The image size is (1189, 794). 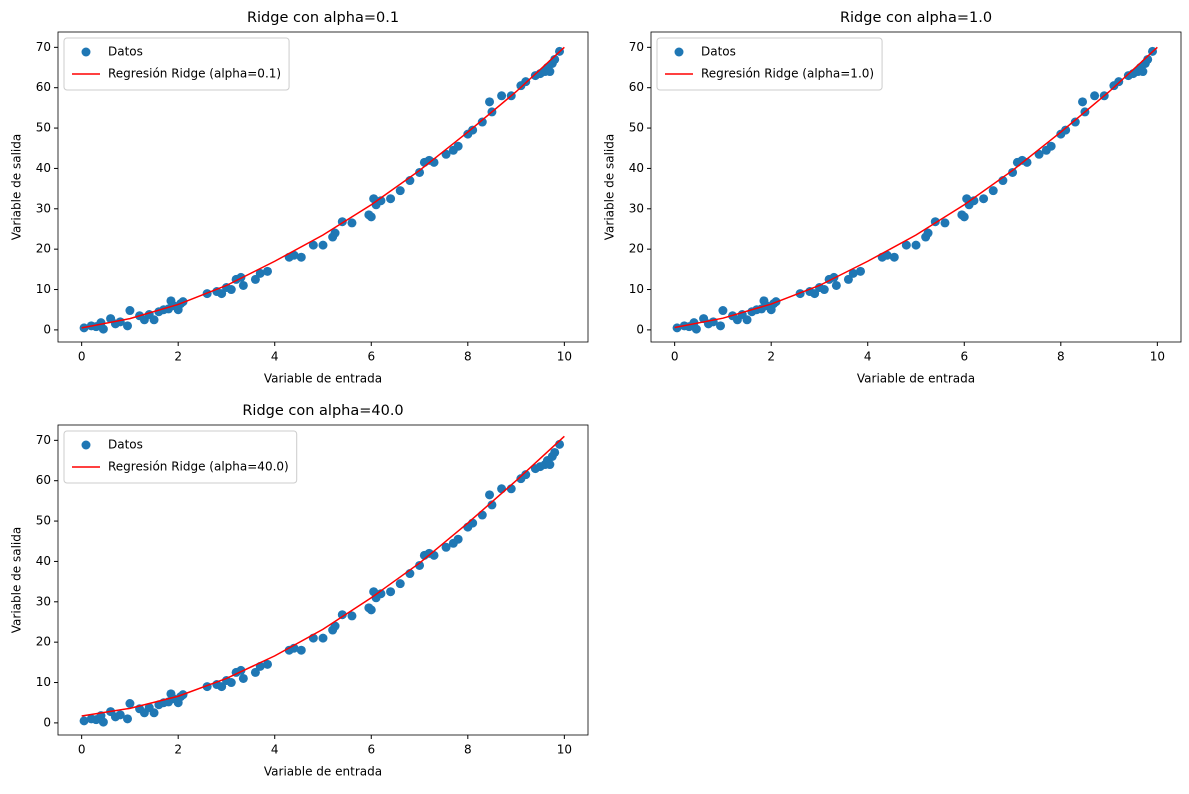 I want to click on y-axis-label: Variable de salida, so click(x=17, y=580).